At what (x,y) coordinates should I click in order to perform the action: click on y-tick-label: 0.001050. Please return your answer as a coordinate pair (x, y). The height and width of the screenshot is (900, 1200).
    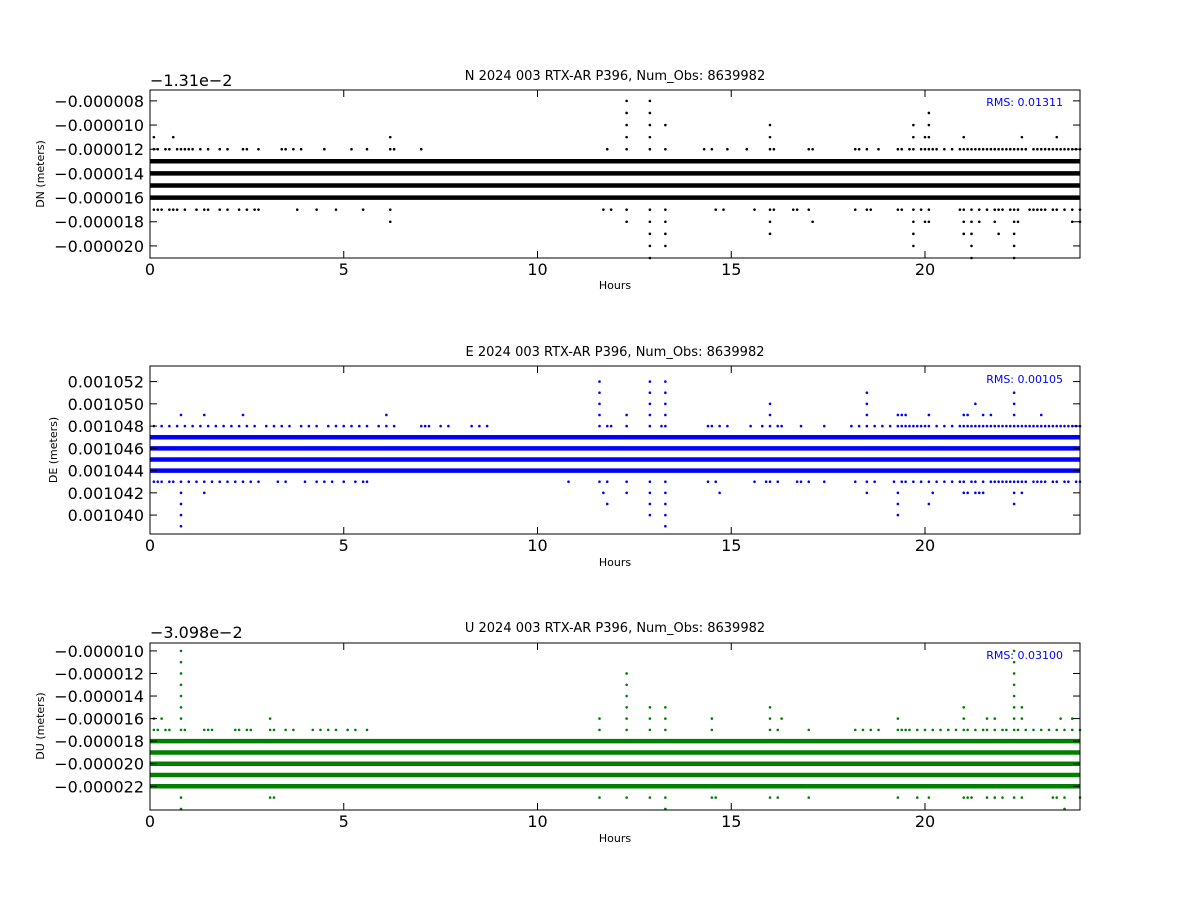
    Looking at the image, I should click on (106, 404).